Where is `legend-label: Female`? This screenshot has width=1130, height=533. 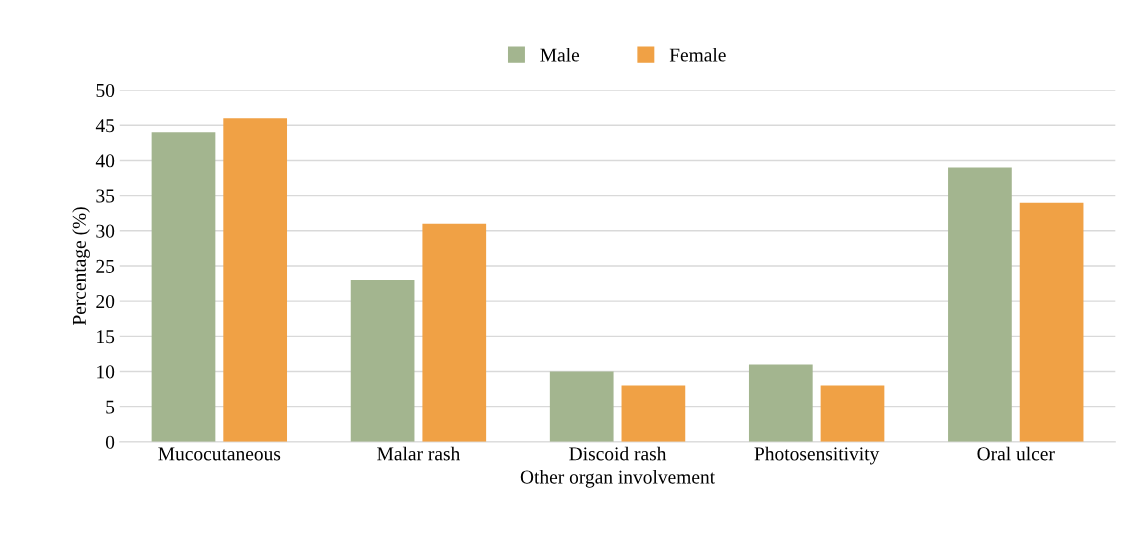
legend-label: Female is located at coordinates (697, 54).